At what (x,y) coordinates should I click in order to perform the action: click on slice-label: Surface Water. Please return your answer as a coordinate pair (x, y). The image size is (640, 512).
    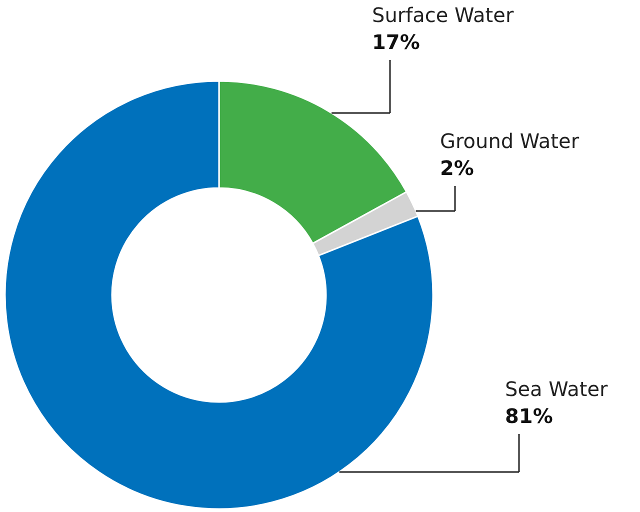
    Looking at the image, I should click on (443, 15).